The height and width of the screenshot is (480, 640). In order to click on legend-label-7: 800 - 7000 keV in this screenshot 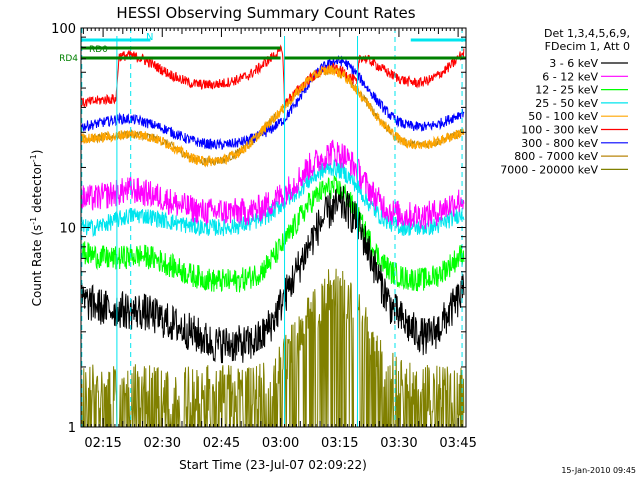, I will do `click(556, 156)`.